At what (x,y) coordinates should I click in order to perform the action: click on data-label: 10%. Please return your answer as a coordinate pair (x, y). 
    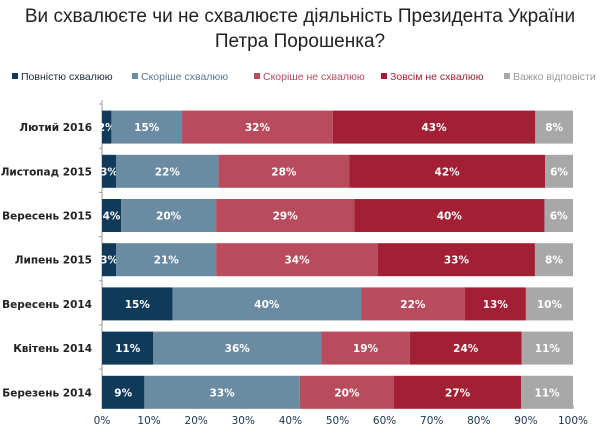
    Looking at the image, I should click on (550, 305).